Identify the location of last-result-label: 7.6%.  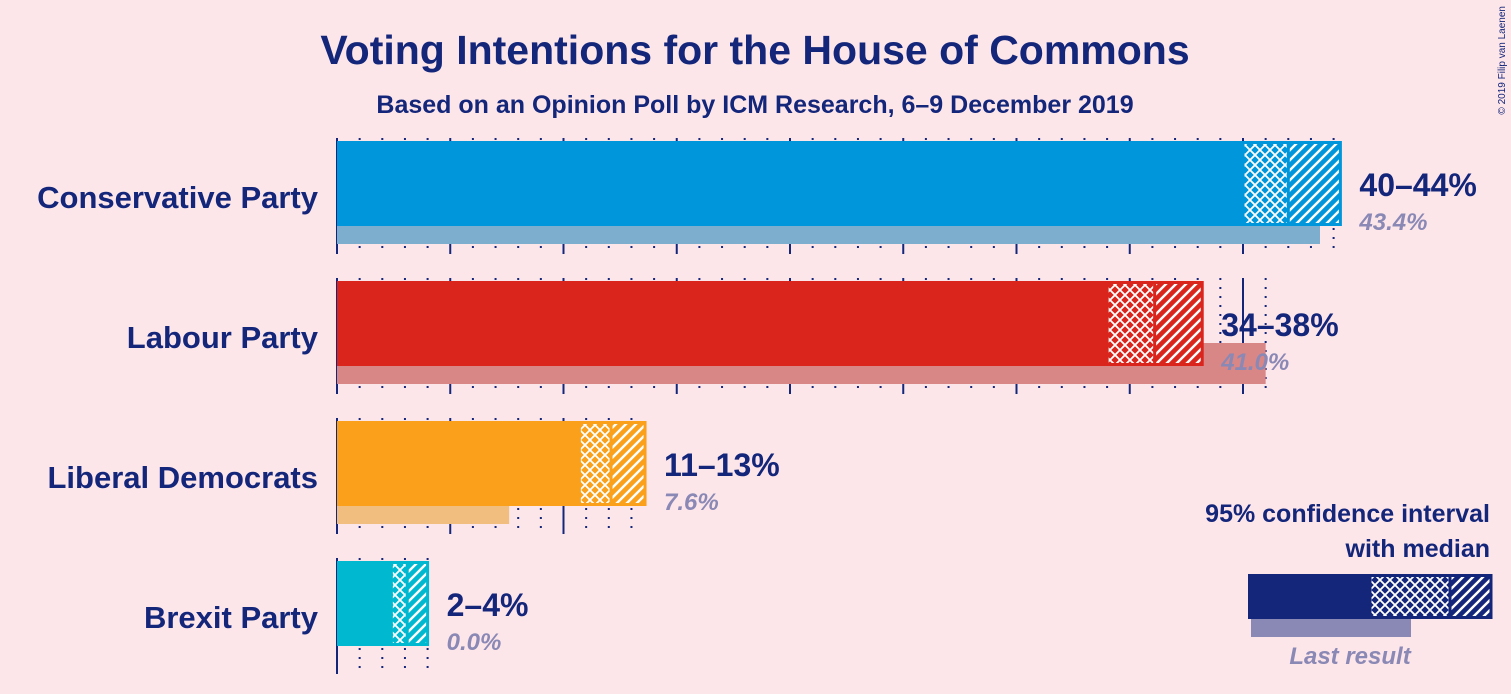
(691, 502).